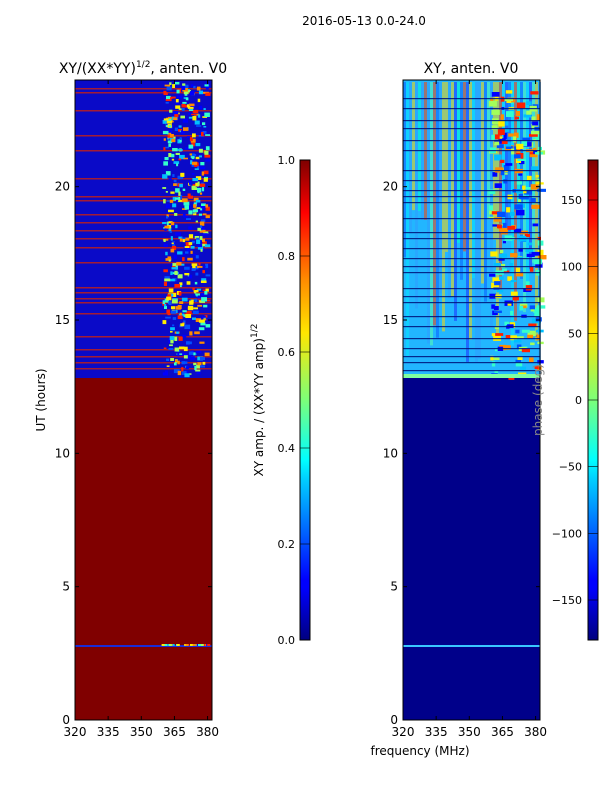 This screenshot has width=600, height=800. Describe the element at coordinates (287, 352) in the screenshot. I see `left-colorbar-tick-label: 0.6` at that location.